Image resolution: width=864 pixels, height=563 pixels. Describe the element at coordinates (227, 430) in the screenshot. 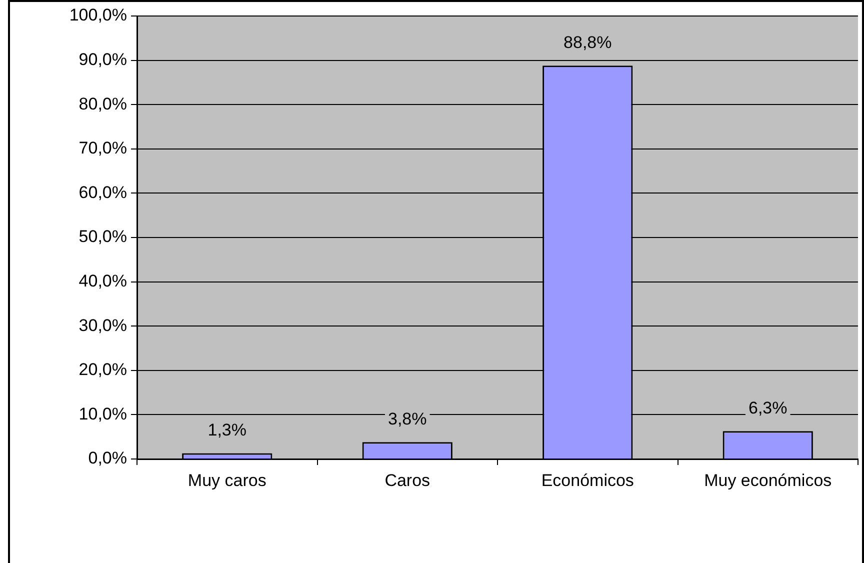

I see `data-label: 1,3%` at that location.